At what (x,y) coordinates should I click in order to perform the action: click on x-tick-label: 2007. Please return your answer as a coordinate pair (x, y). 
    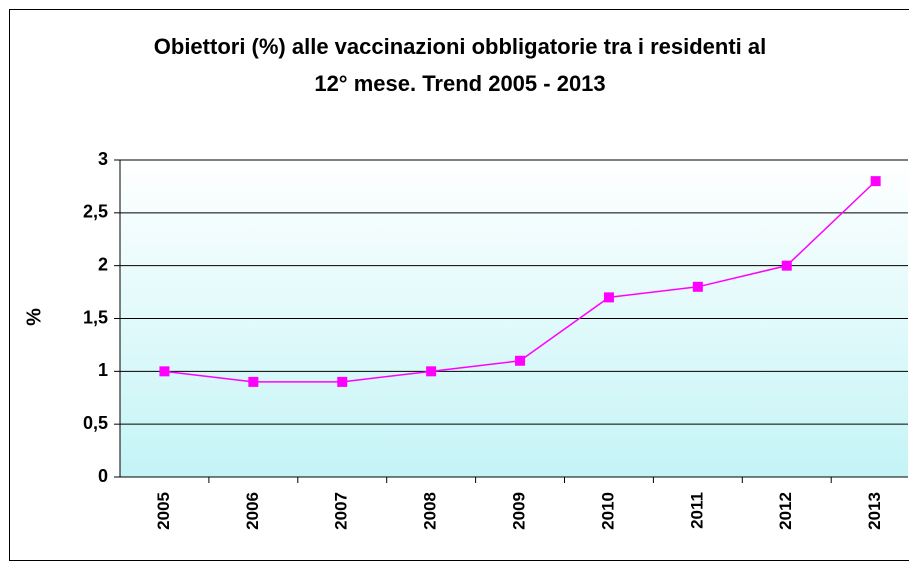
    Looking at the image, I should click on (341, 511).